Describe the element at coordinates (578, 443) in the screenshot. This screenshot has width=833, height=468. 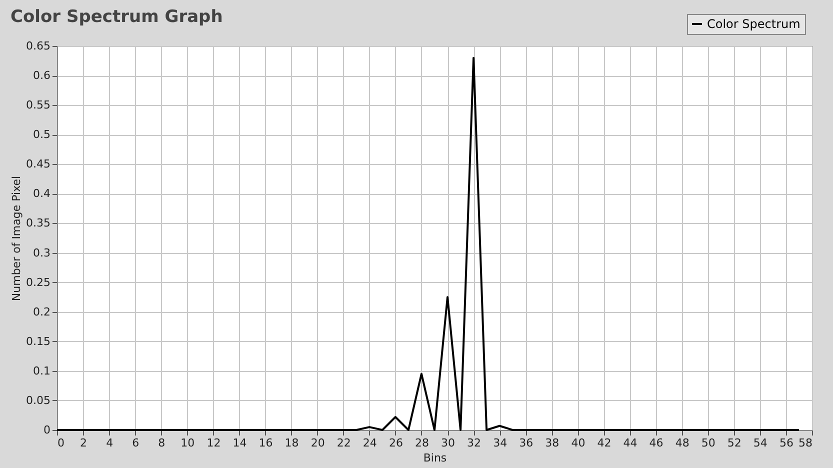
I see `x-tick-label: 40` at that location.